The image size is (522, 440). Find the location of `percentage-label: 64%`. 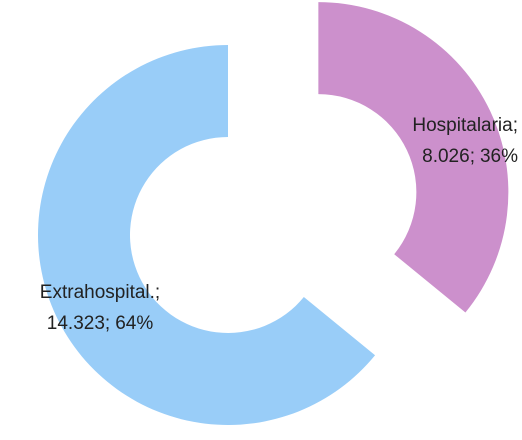

percentage-label: 64% is located at coordinates (134, 323).